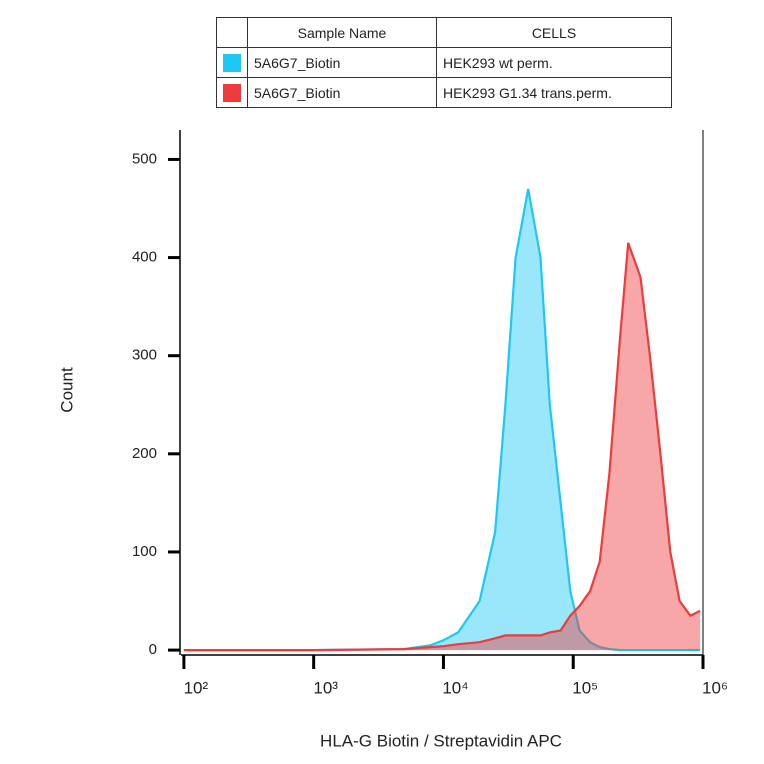  Describe the element at coordinates (144, 257) in the screenshot. I see `y-tick-label: 400` at that location.